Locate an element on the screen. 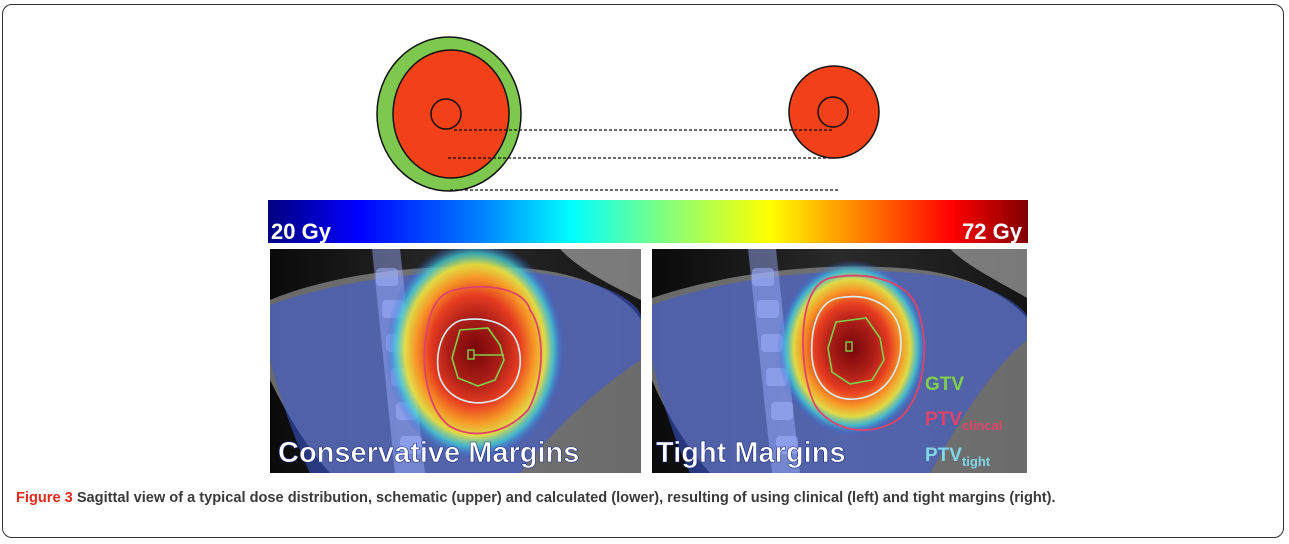  ptv-tight-contour-right is located at coordinates (856, 347).